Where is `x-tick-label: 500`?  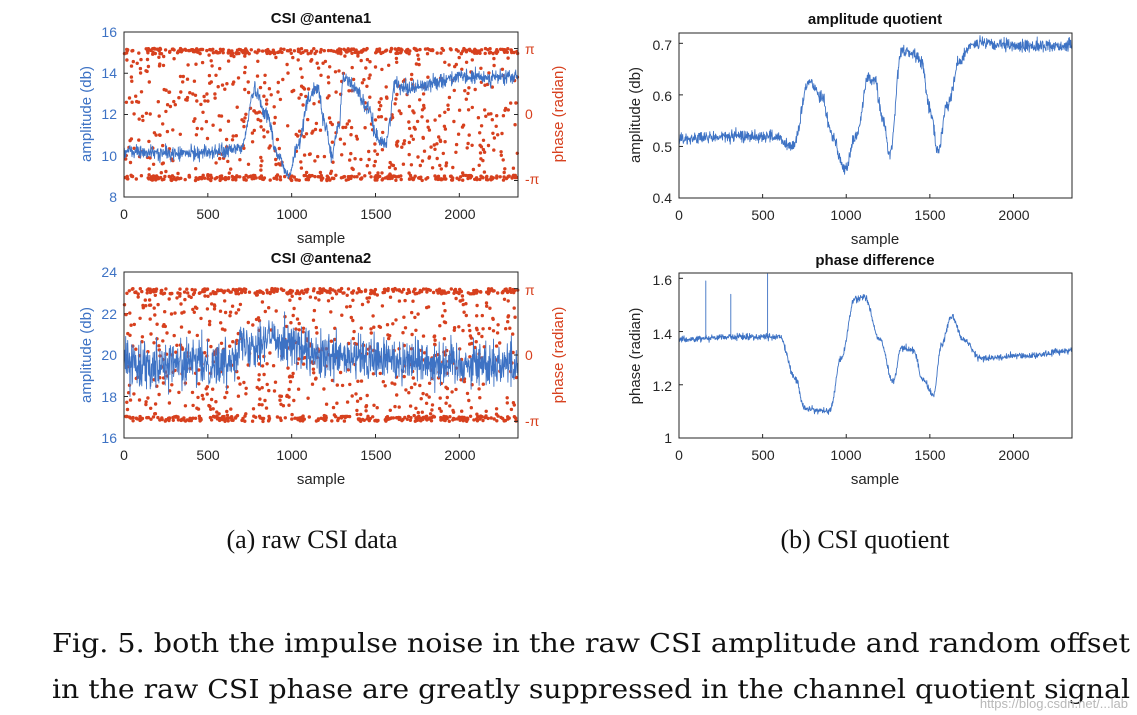 x-tick-label: 500 is located at coordinates (208, 214).